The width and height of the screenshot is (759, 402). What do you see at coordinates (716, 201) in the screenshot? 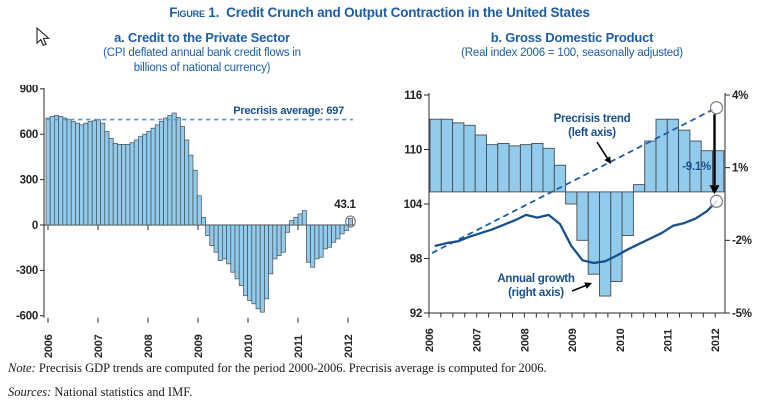
I see `gdp-endpoint-circle` at bounding box center [716, 201].